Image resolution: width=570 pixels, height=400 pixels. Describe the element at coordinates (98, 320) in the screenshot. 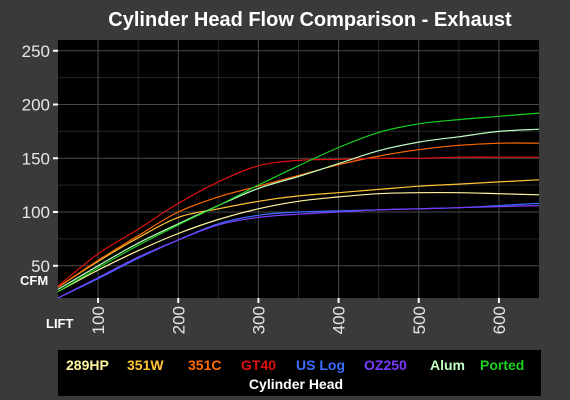

I see `x-tick-label: 100` at that location.